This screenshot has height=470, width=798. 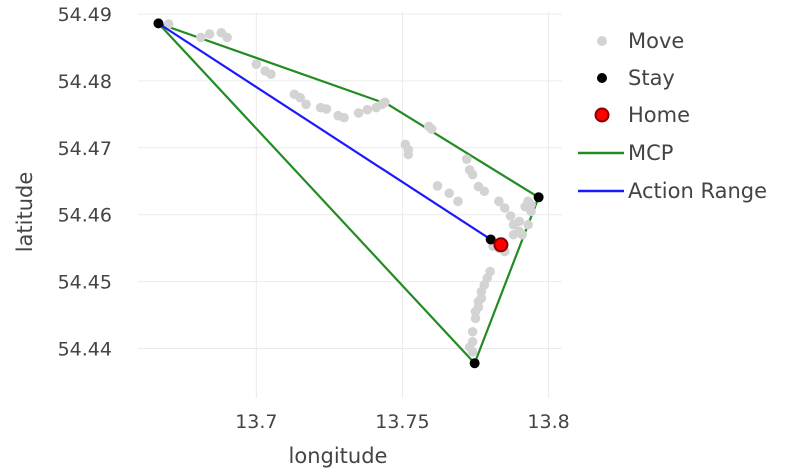 I want to click on legend: Move Stay Home MCP Action Range, so click(x=672, y=116).